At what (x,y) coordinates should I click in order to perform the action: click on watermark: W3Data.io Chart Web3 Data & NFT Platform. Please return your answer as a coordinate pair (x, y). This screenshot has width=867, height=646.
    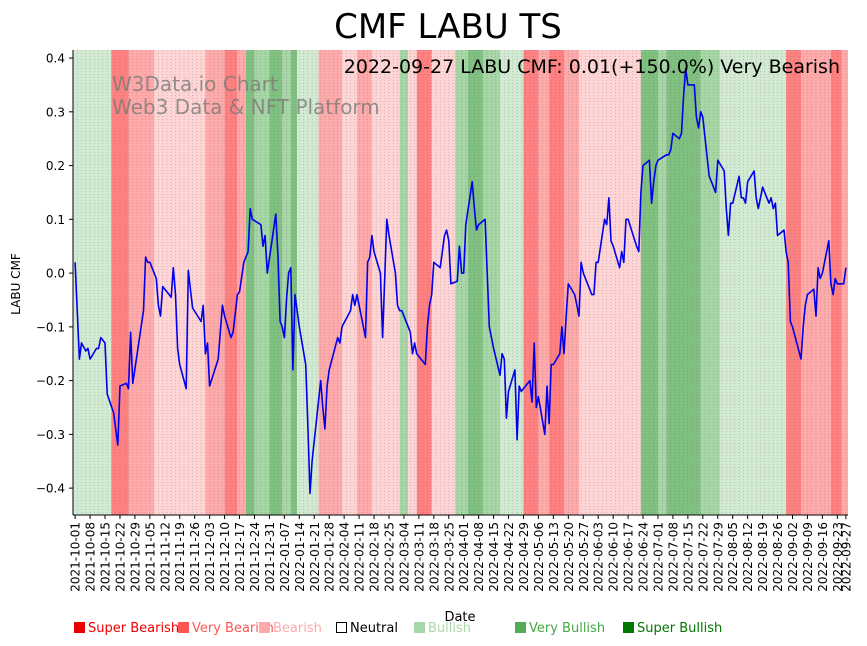
    Looking at the image, I should click on (246, 95).